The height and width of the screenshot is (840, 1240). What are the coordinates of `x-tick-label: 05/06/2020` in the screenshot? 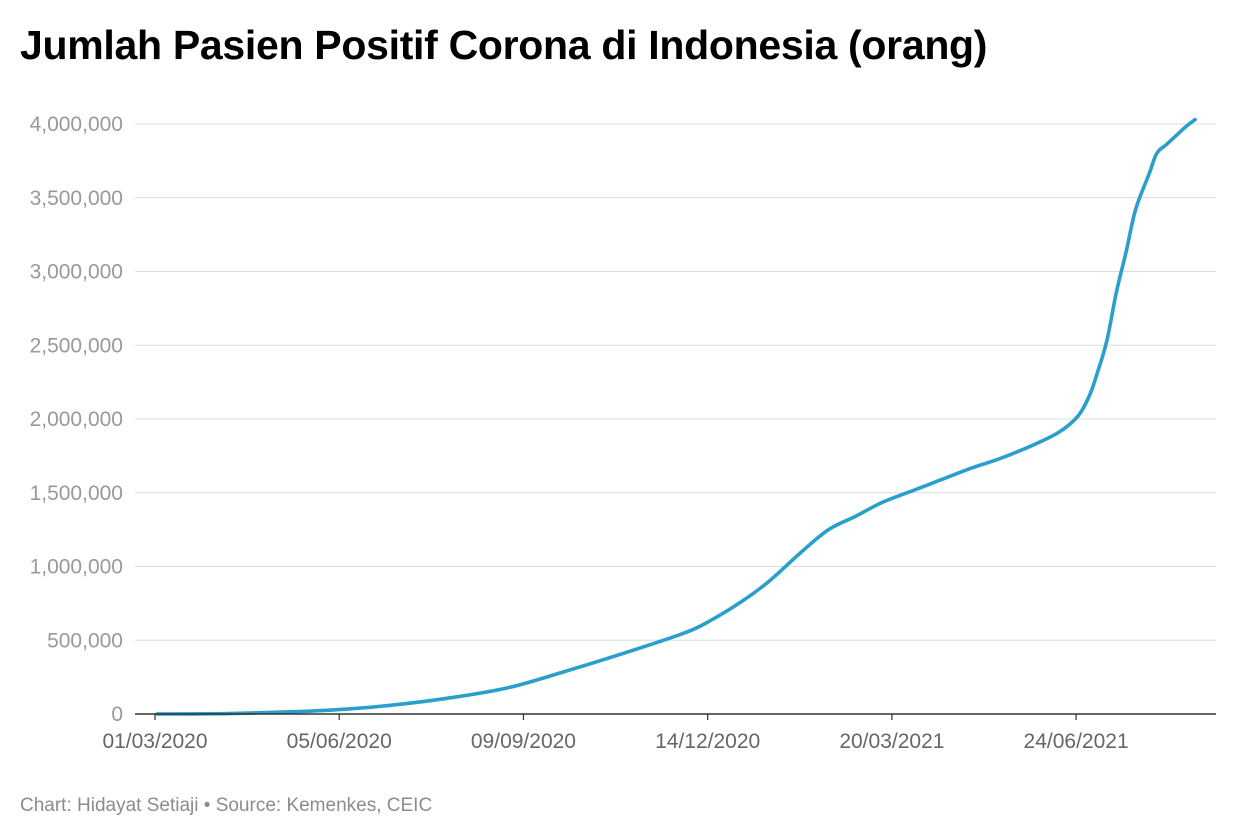 It's located at (339, 741).